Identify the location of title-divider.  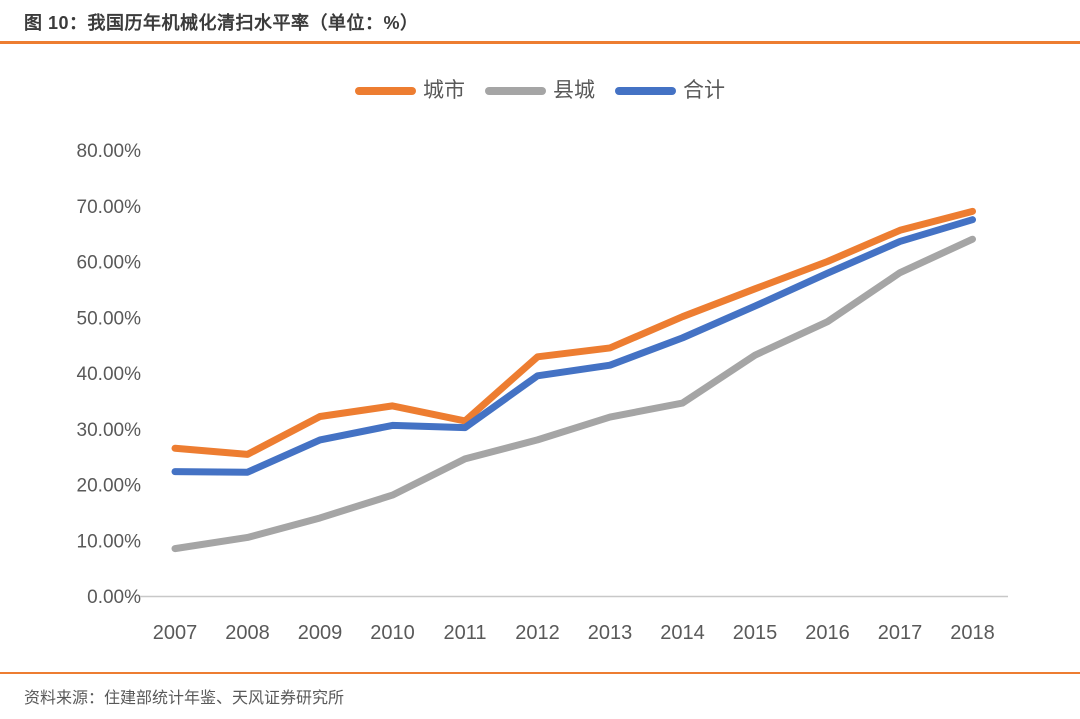
(540, 42).